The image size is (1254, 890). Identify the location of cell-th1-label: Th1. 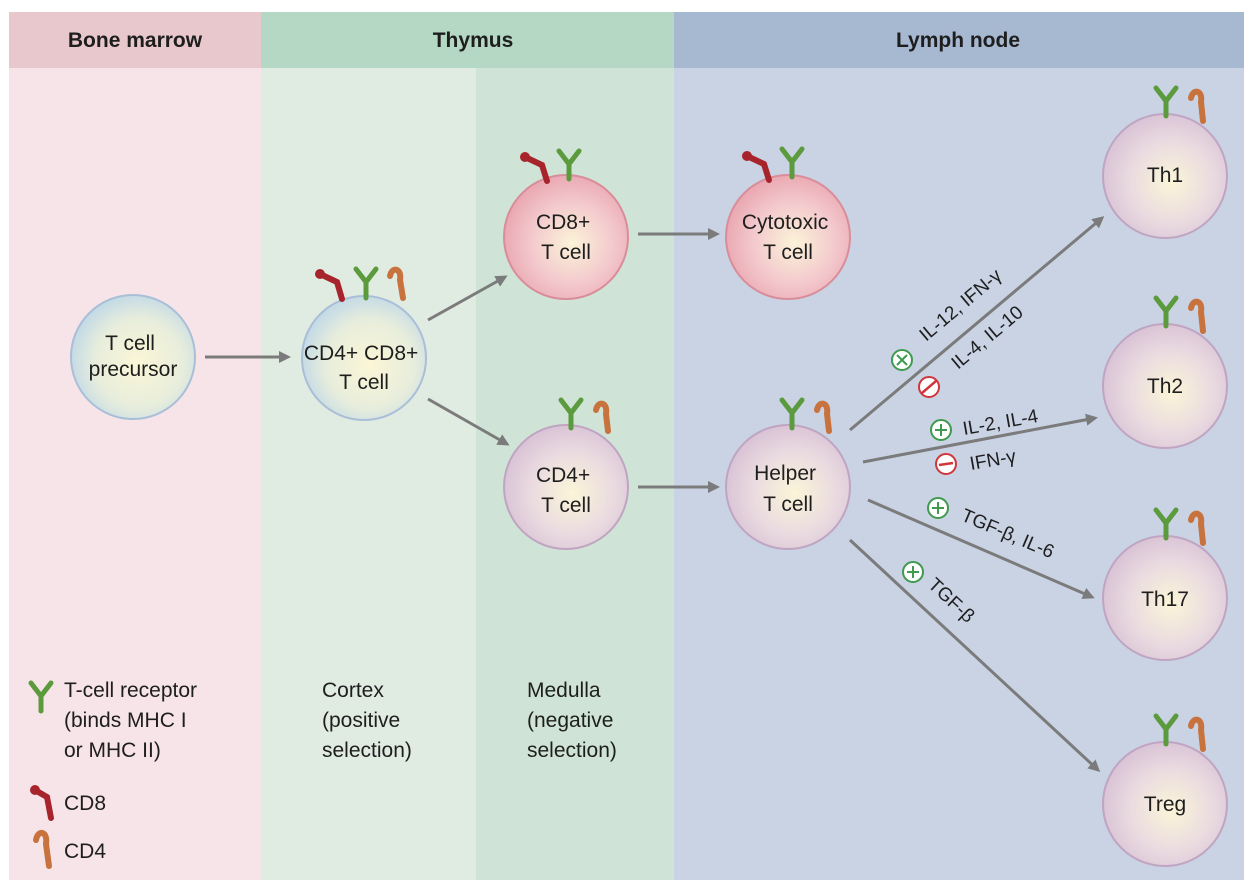
(1165, 175).